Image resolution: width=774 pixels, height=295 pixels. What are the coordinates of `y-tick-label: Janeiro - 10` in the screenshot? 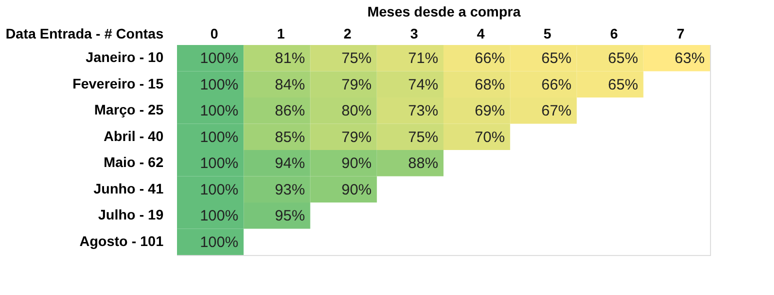 It's located at (125, 57).